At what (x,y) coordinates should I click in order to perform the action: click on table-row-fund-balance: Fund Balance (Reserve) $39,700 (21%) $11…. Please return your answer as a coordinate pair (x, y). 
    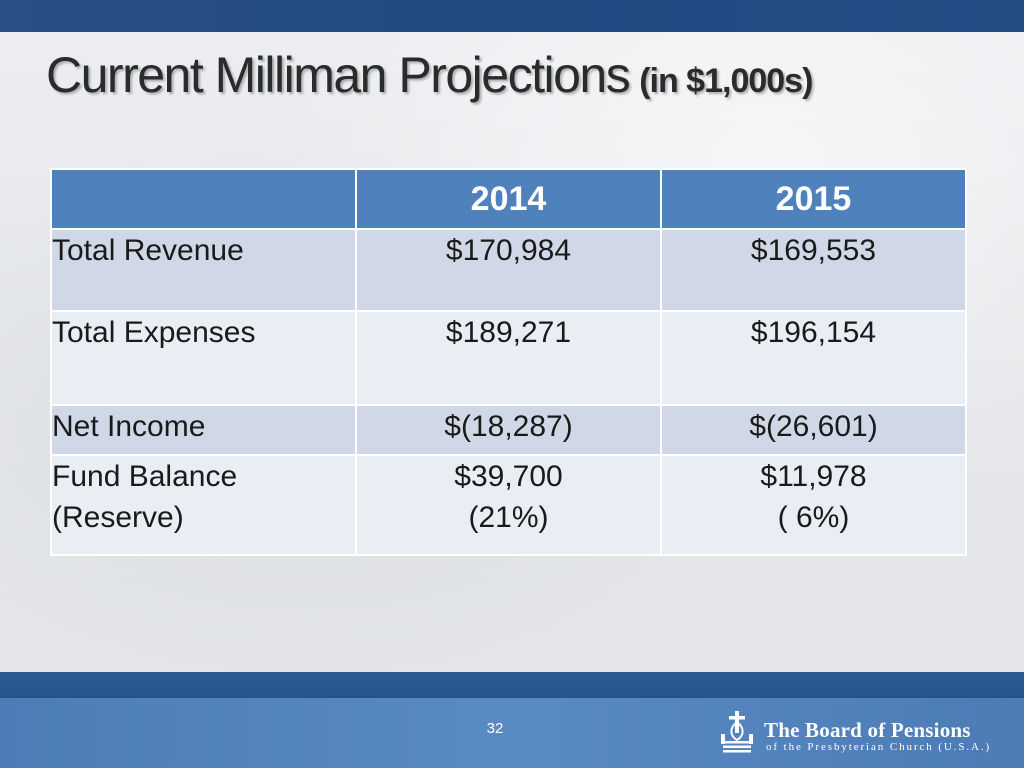
    Looking at the image, I should click on (508, 505).